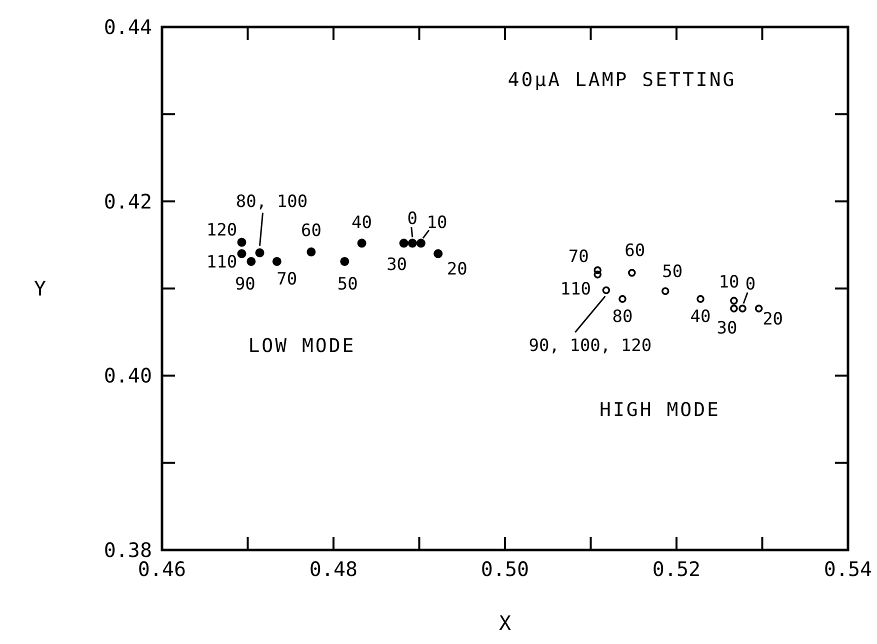  I want to click on x-tick-label: 0.54, so click(848, 569).